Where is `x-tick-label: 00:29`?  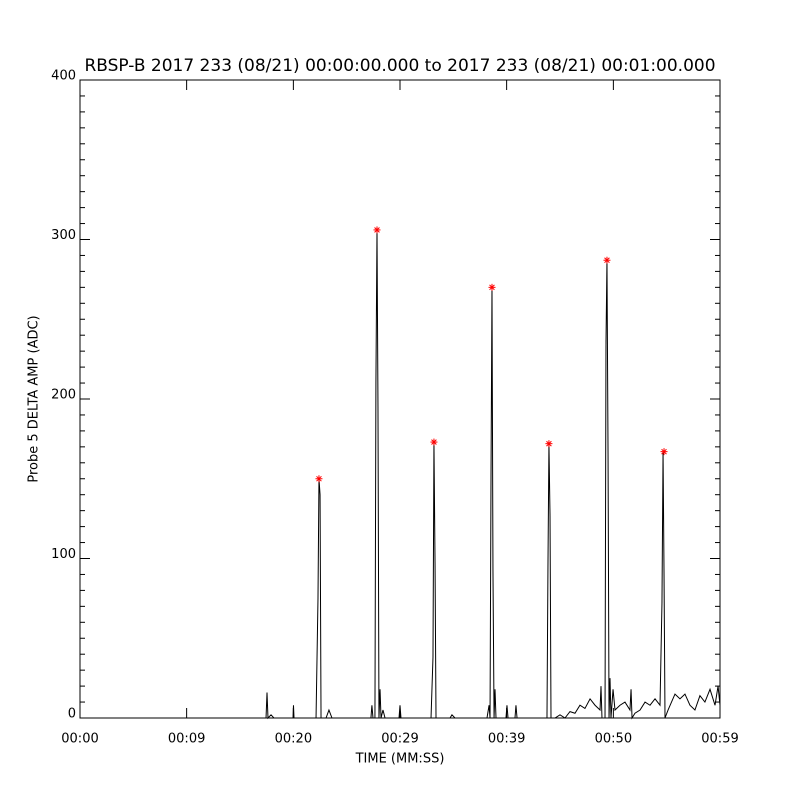
x-tick-label: 00:29 is located at coordinates (399, 739).